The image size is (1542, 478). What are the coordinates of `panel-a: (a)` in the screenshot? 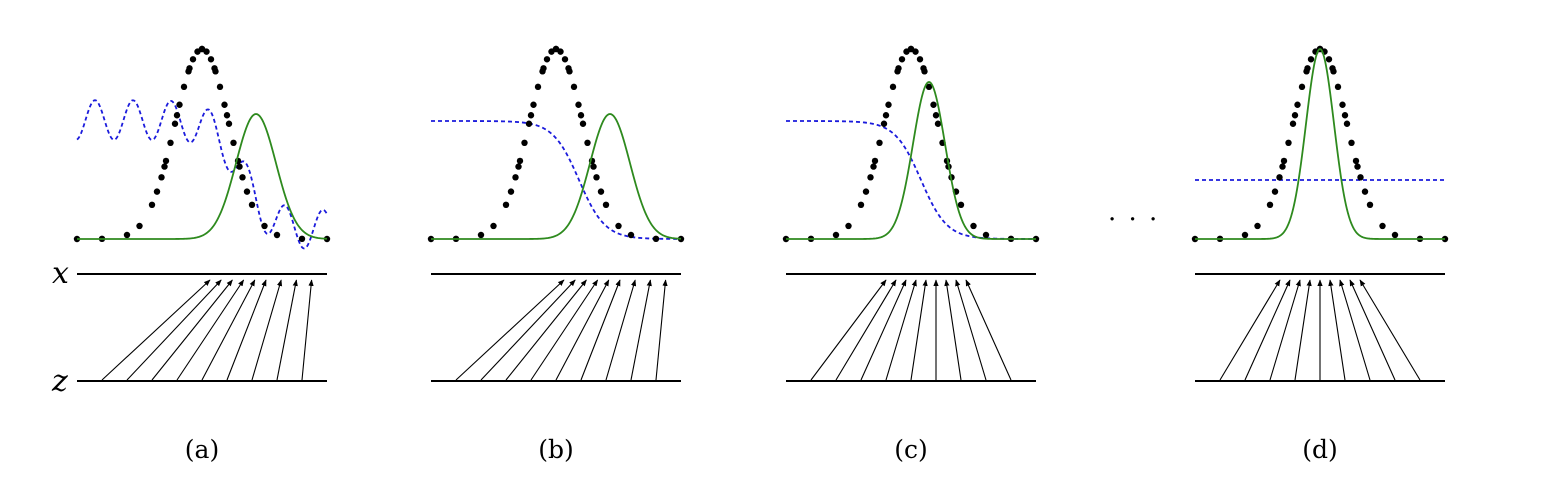 It's located at (202, 254).